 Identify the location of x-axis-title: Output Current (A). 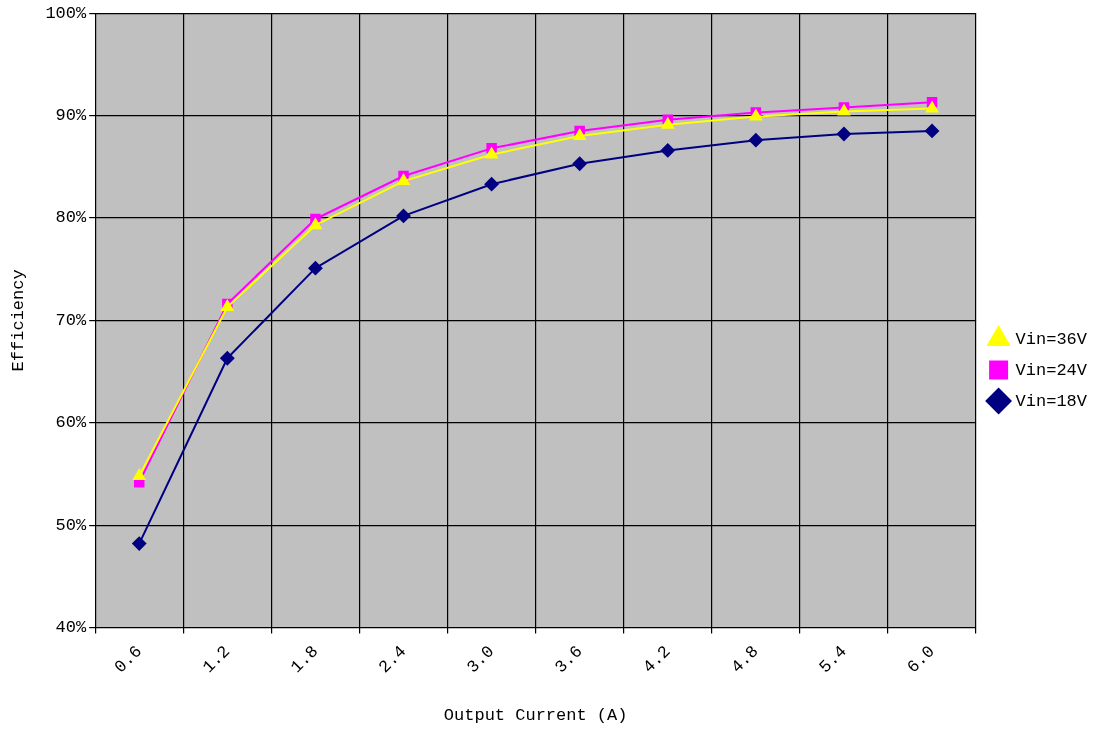
(535, 716).